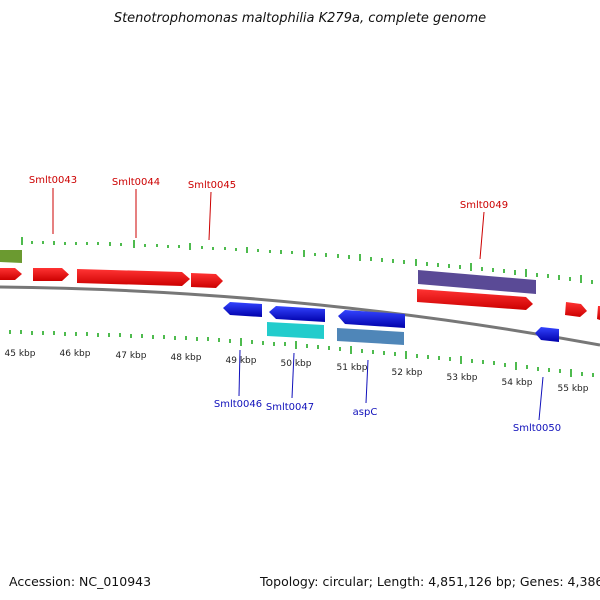  I want to click on forward-strand-features, so click(300, 294).